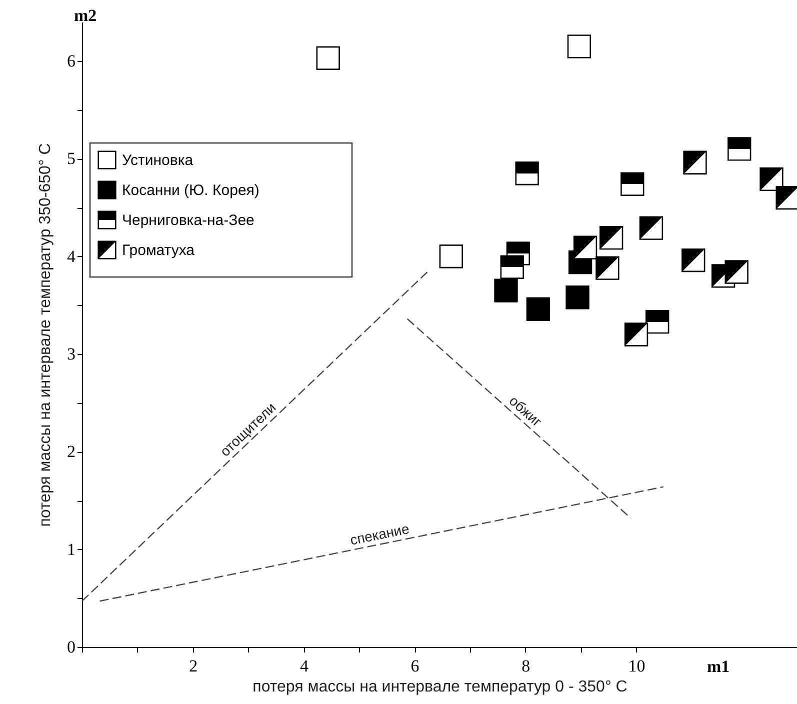  I want to click on y-tick-label: 1, so click(71, 549).